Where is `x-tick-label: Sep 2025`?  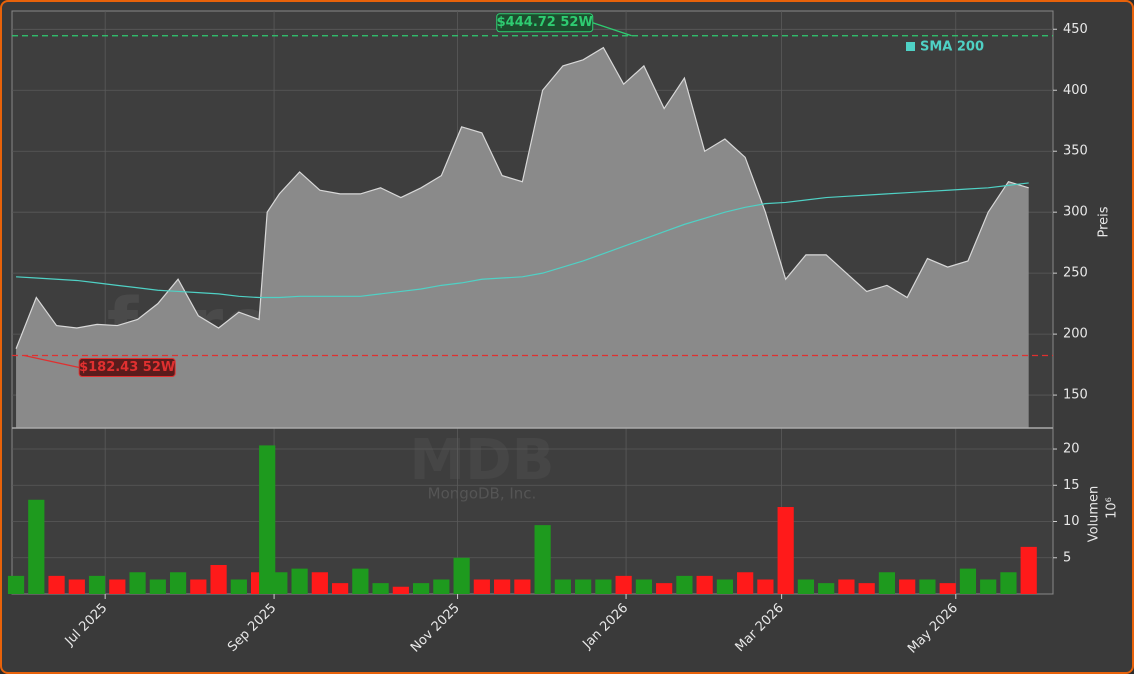 x-tick-label: Sep 2025 is located at coordinates (252, 628).